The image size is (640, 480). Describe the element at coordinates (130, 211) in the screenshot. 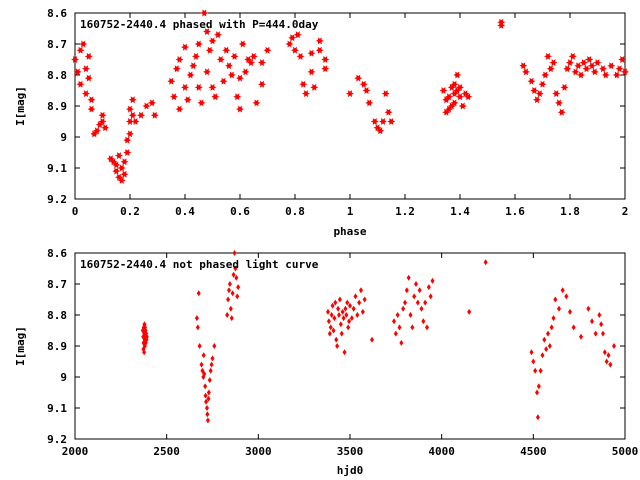

I see `top-x-tick-label: 0.2` at that location.